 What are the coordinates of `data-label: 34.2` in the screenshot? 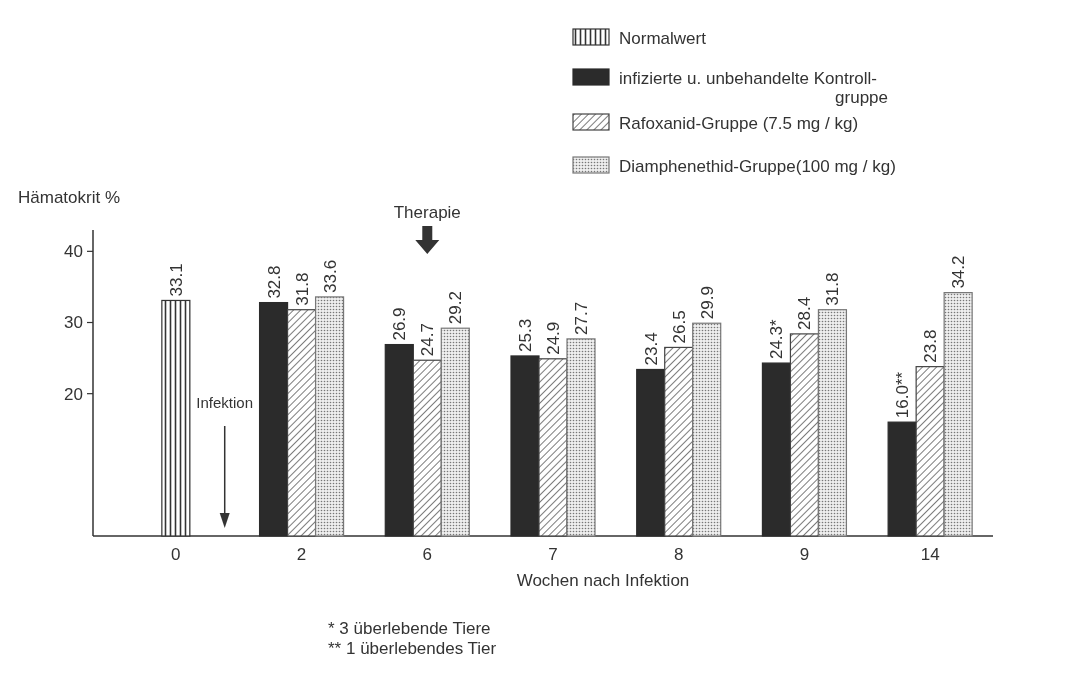 It's located at (959, 272).